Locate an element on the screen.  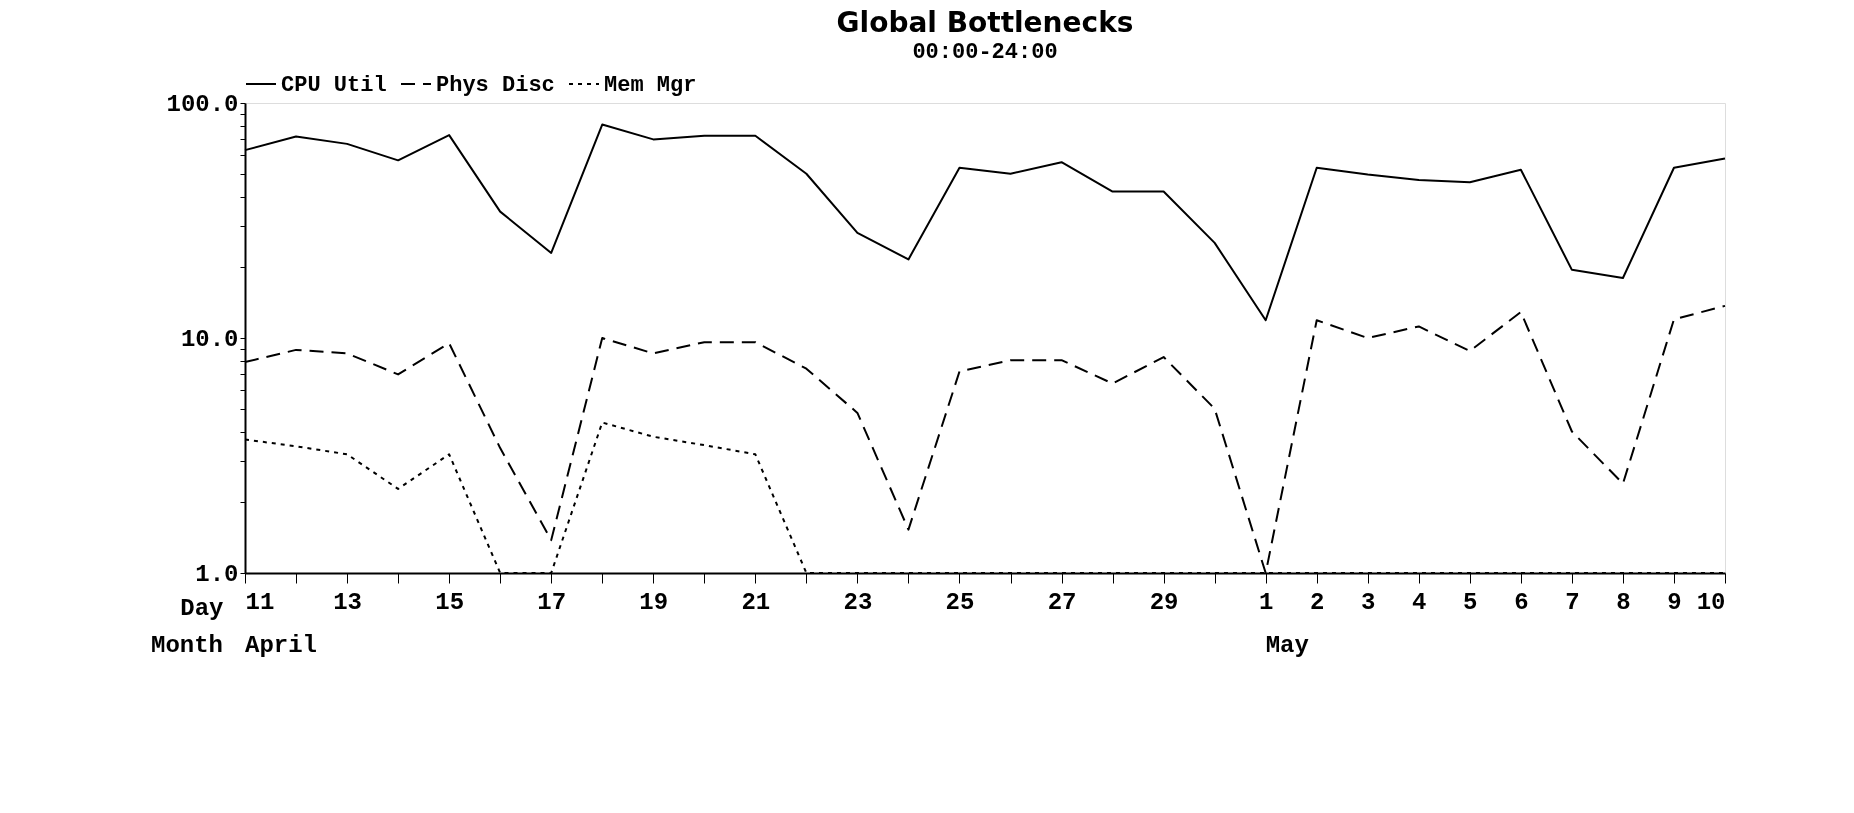
legend-label: Phys Disc is located at coordinates (495, 85).